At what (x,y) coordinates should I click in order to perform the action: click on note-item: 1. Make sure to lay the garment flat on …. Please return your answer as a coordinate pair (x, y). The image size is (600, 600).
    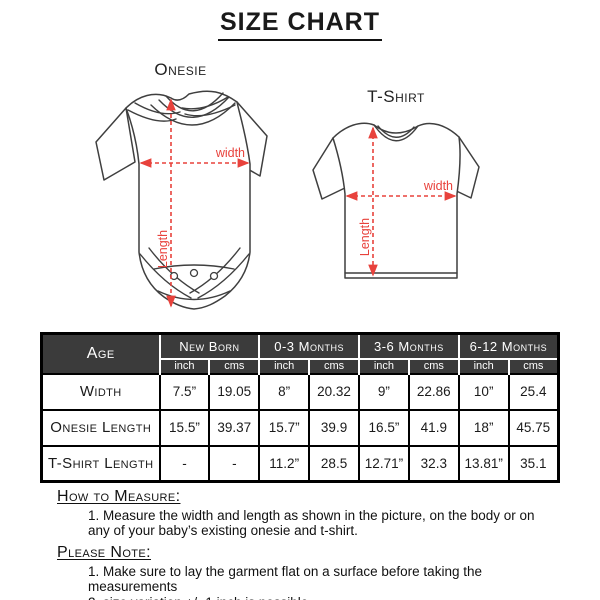
    Looking at the image, I should click on (285, 579).